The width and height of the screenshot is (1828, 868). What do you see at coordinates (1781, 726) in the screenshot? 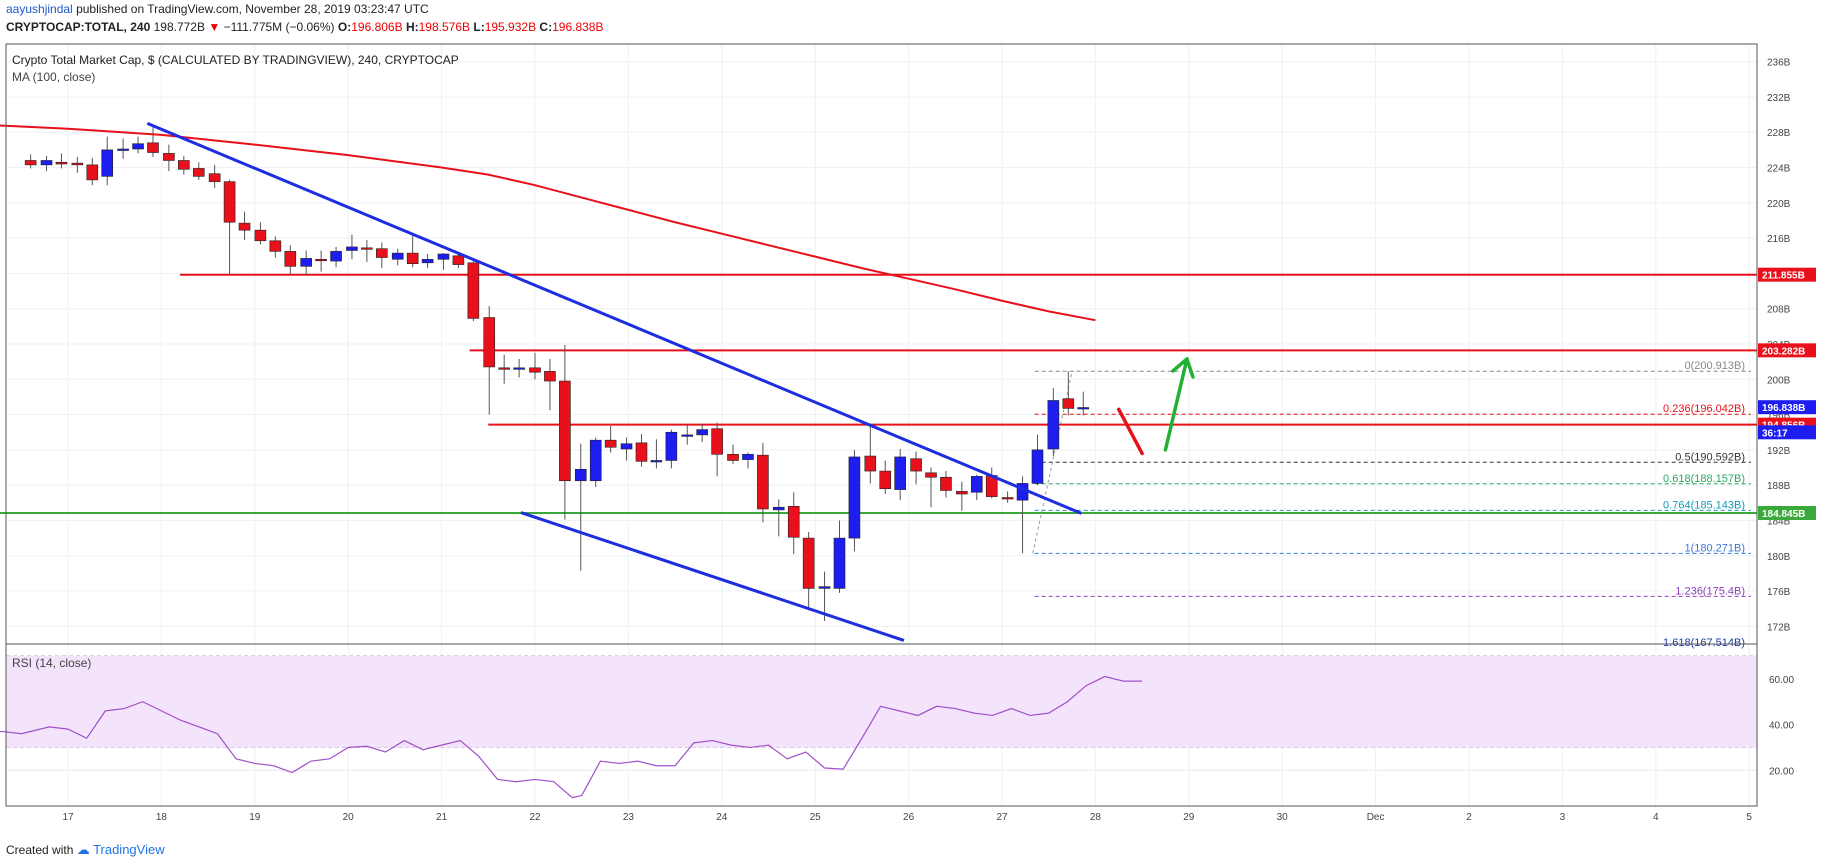
I see `rsi-axis: 60.00 40.00 20.00` at bounding box center [1781, 726].